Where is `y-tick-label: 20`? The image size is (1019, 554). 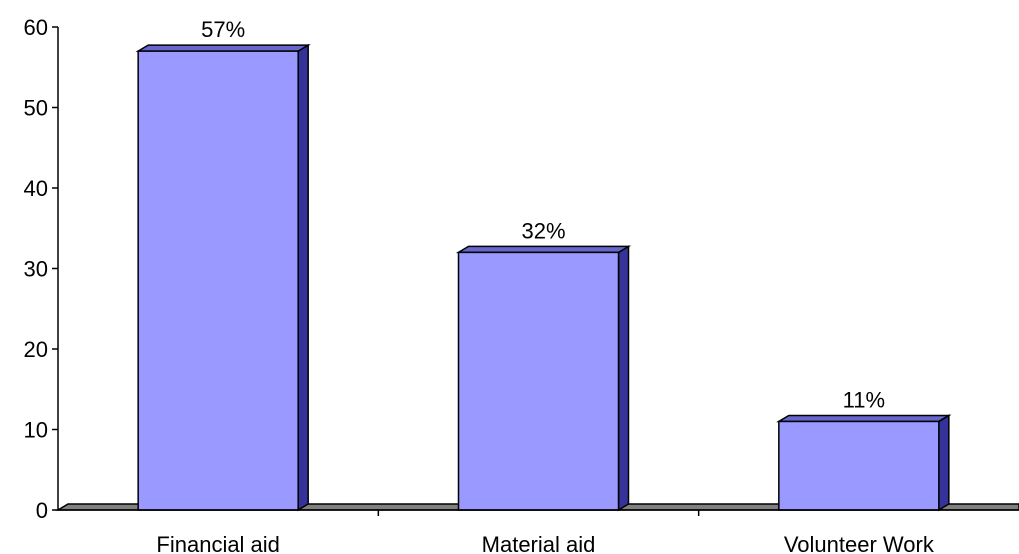
y-tick-label: 20 is located at coordinates (36, 349).